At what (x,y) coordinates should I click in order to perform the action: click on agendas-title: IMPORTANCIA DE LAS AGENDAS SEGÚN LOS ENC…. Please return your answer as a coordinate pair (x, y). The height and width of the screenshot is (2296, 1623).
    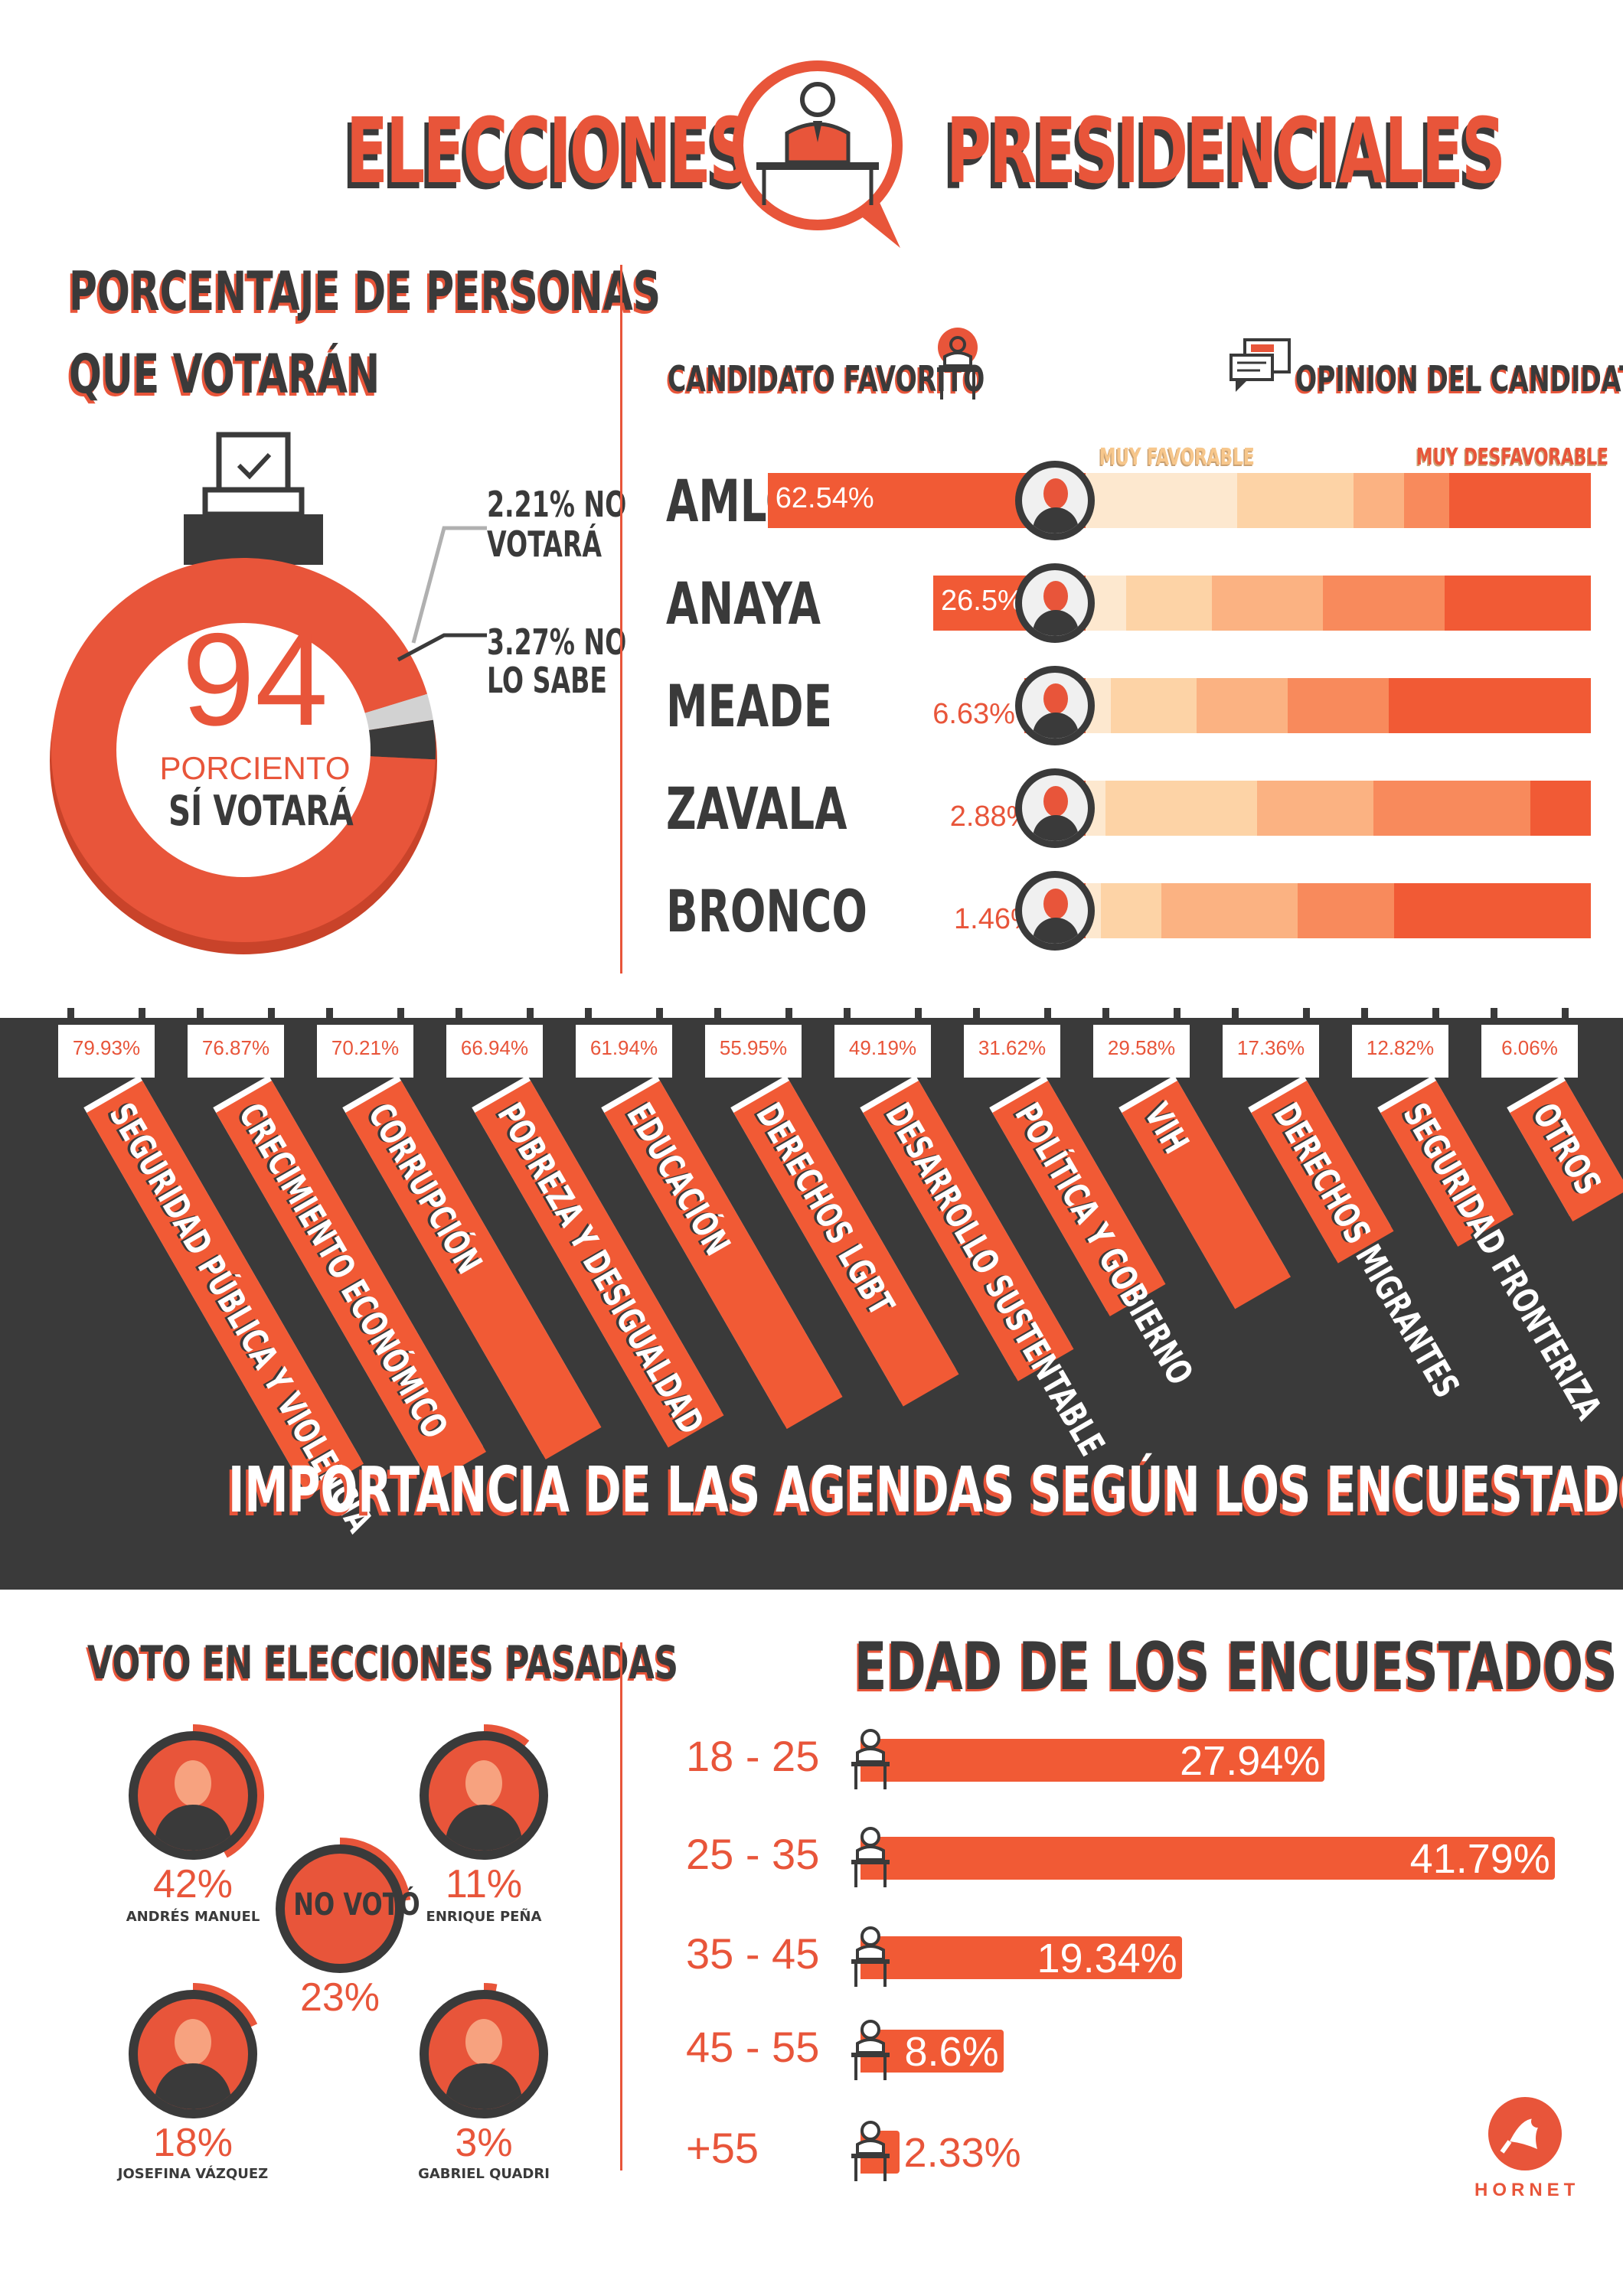
    Looking at the image, I should click on (925, 1490).